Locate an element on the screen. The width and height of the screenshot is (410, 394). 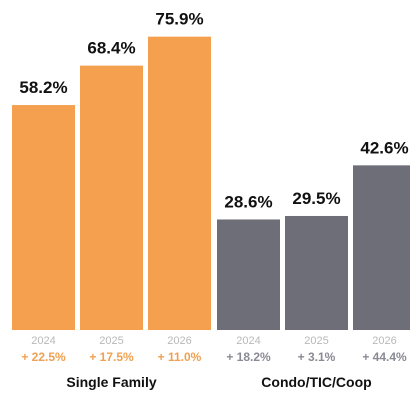
value-label: 42.6% is located at coordinates (384, 147).